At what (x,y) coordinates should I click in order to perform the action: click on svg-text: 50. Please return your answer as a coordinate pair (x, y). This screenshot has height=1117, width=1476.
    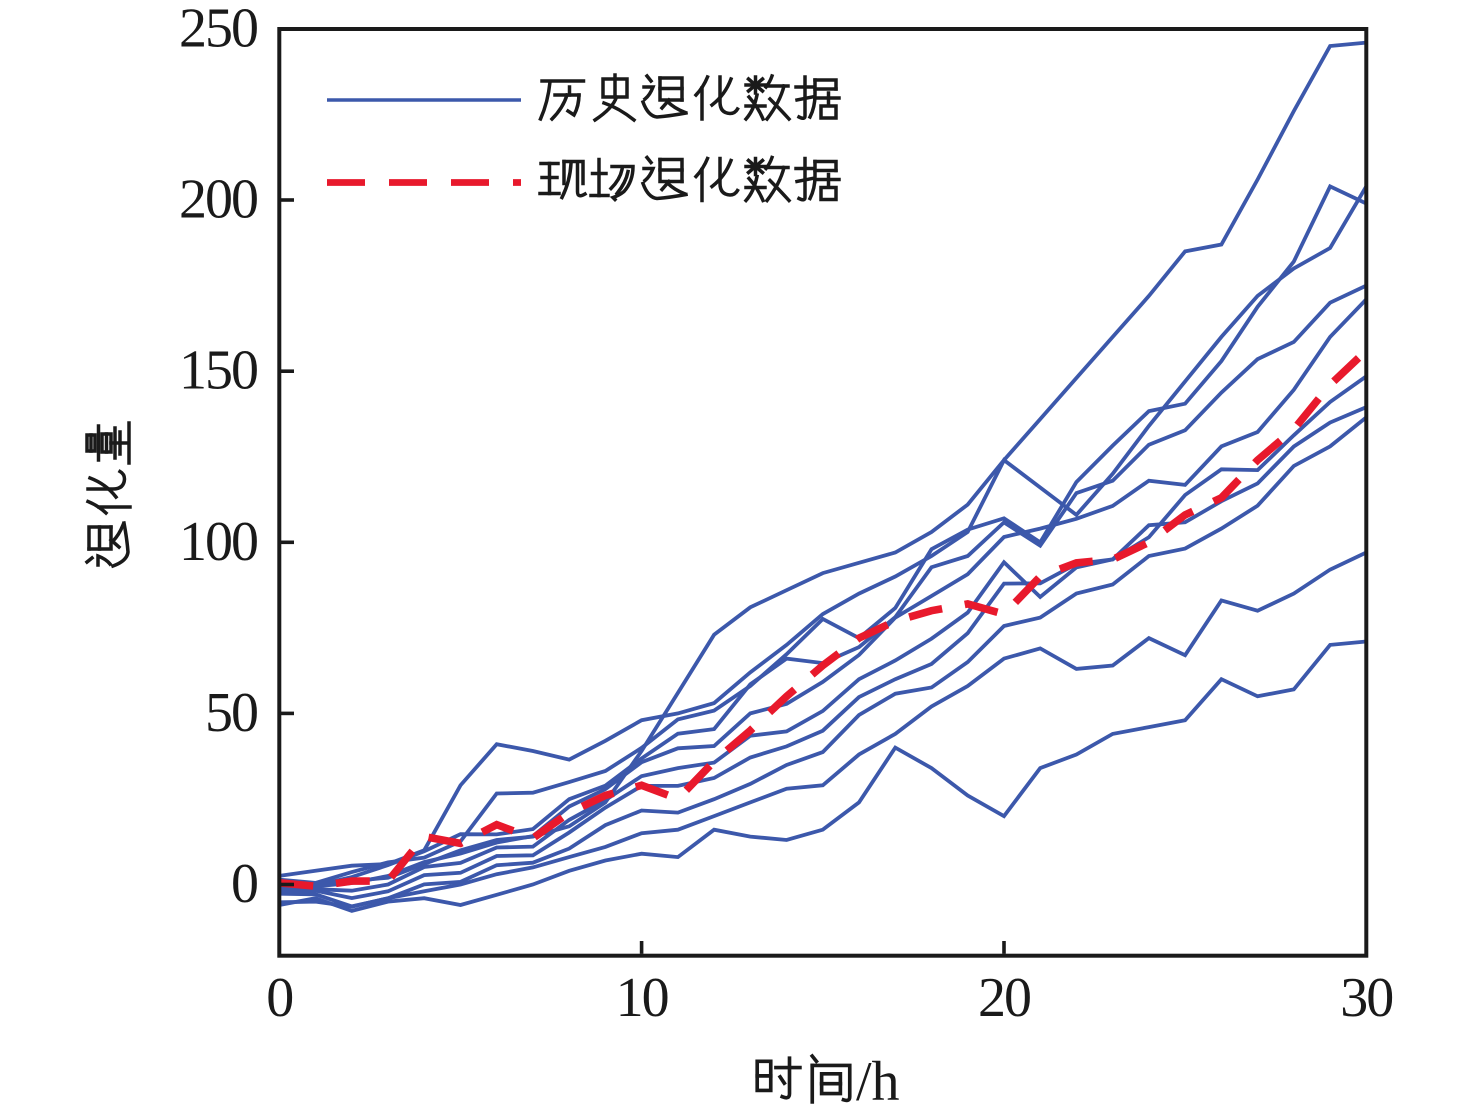
    Looking at the image, I should click on (231, 713).